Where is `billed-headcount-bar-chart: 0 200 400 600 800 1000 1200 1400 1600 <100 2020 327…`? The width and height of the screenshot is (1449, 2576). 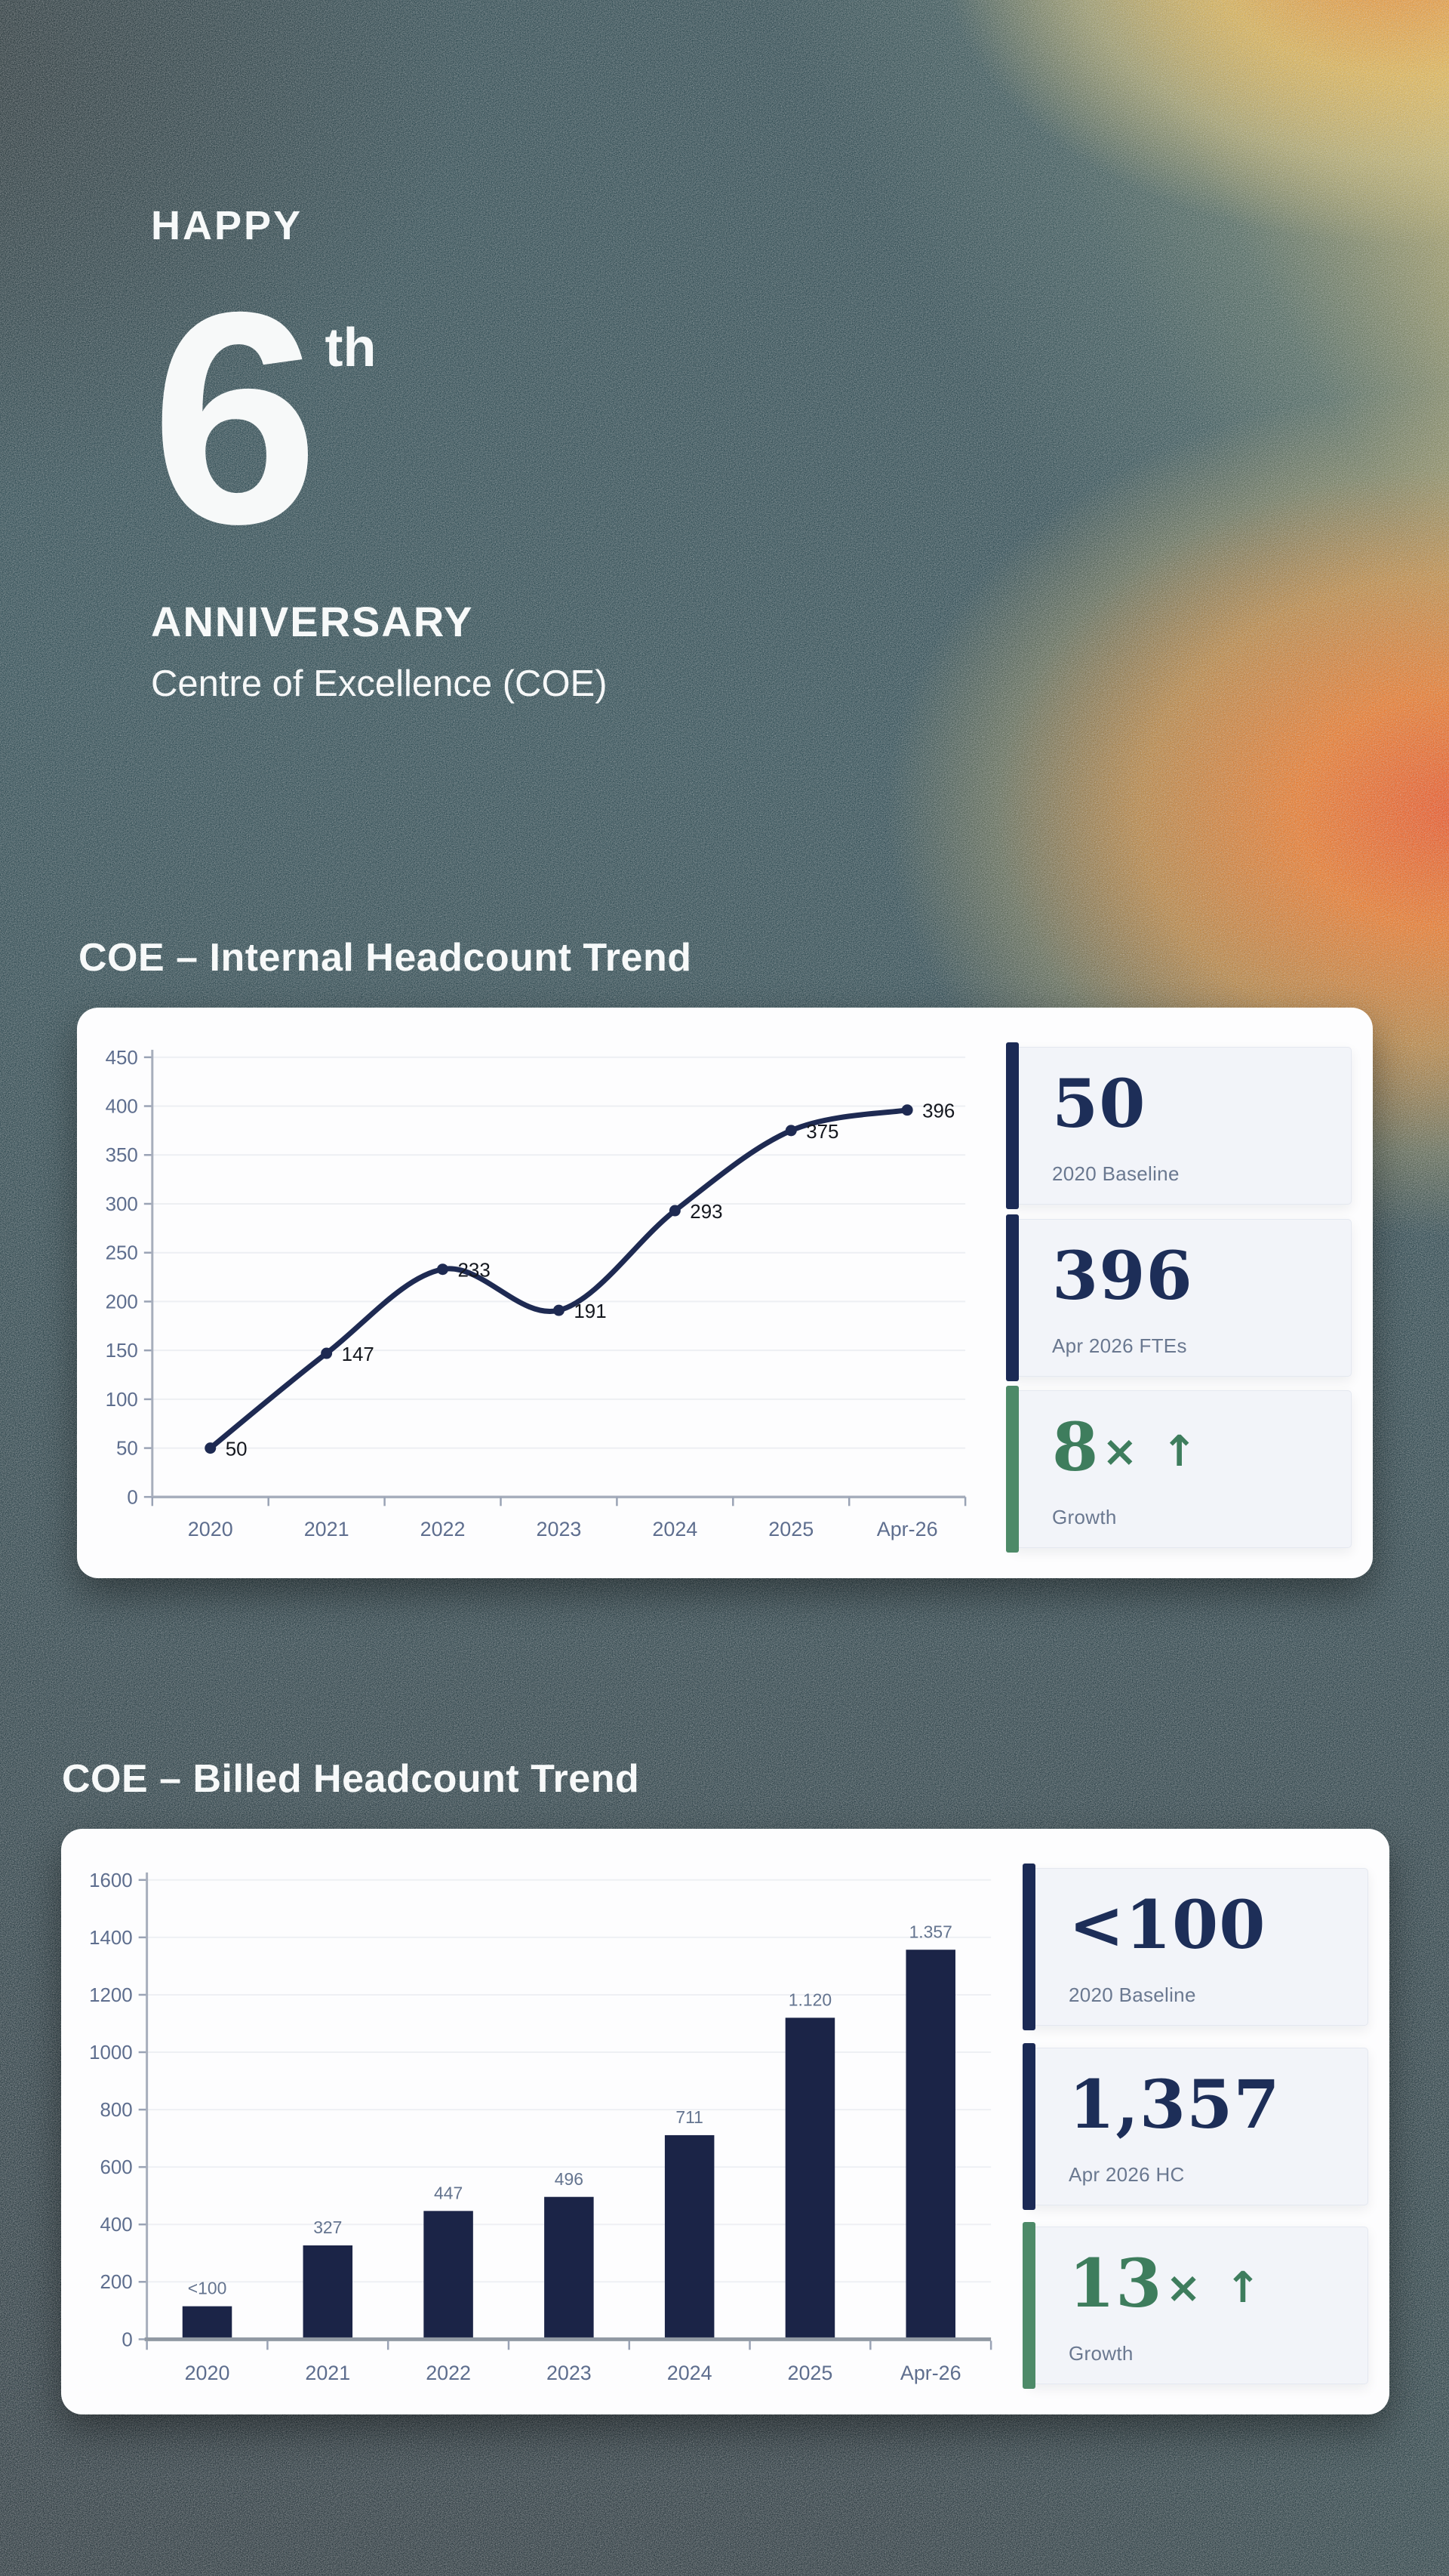 billed-headcount-bar-chart: 0 200 400 600 800 1000 1200 1400 1600 <100 2020 327… is located at coordinates (540, 2127).